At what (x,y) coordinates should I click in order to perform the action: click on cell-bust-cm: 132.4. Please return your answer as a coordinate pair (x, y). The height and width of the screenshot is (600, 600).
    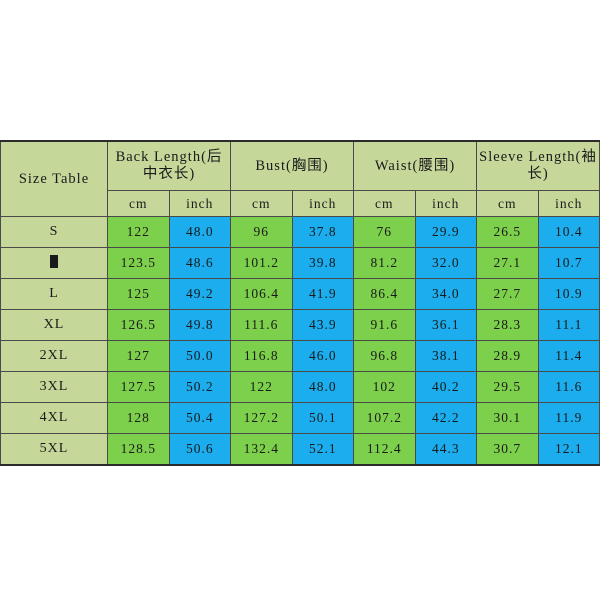
    Looking at the image, I should click on (261, 449).